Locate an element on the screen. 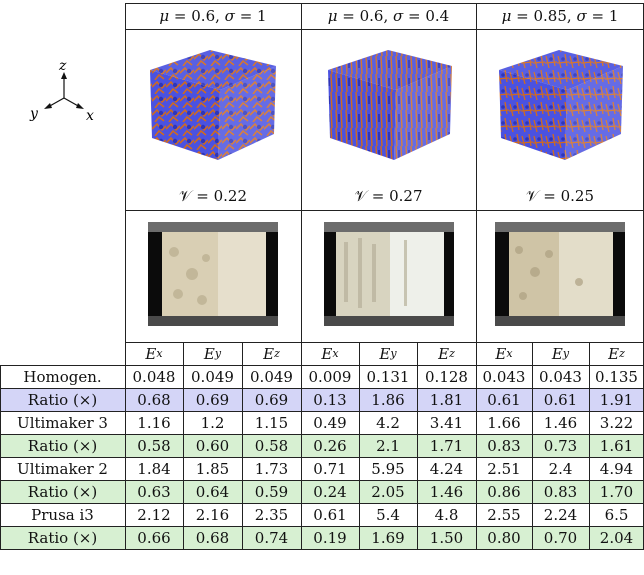  table-cell: 2.05 is located at coordinates (388, 491).